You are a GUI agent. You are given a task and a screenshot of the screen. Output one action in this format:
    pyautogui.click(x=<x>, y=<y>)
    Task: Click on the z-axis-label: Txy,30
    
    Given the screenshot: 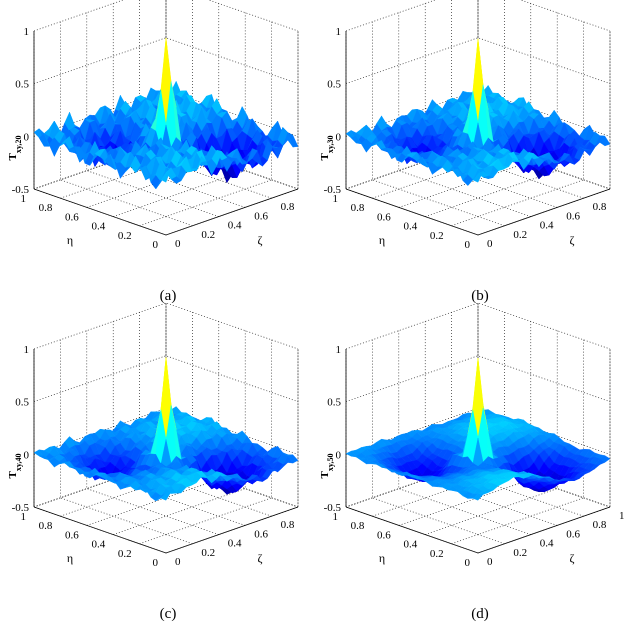 What is the action you would take?
    pyautogui.click(x=327, y=148)
    